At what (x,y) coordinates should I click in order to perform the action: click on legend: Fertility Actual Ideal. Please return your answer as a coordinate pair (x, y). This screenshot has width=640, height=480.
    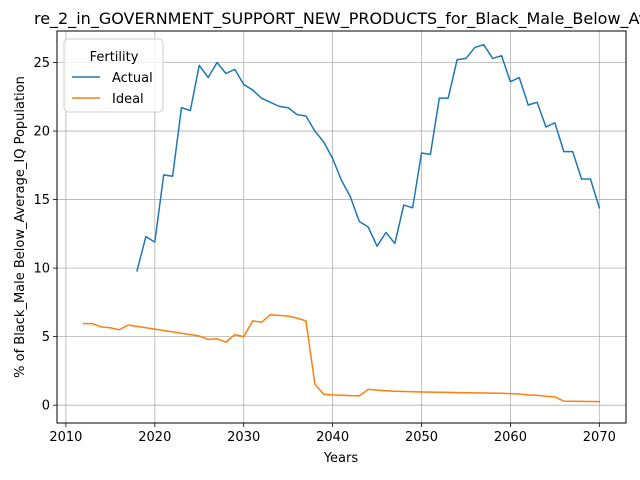
    Looking at the image, I should click on (113, 75).